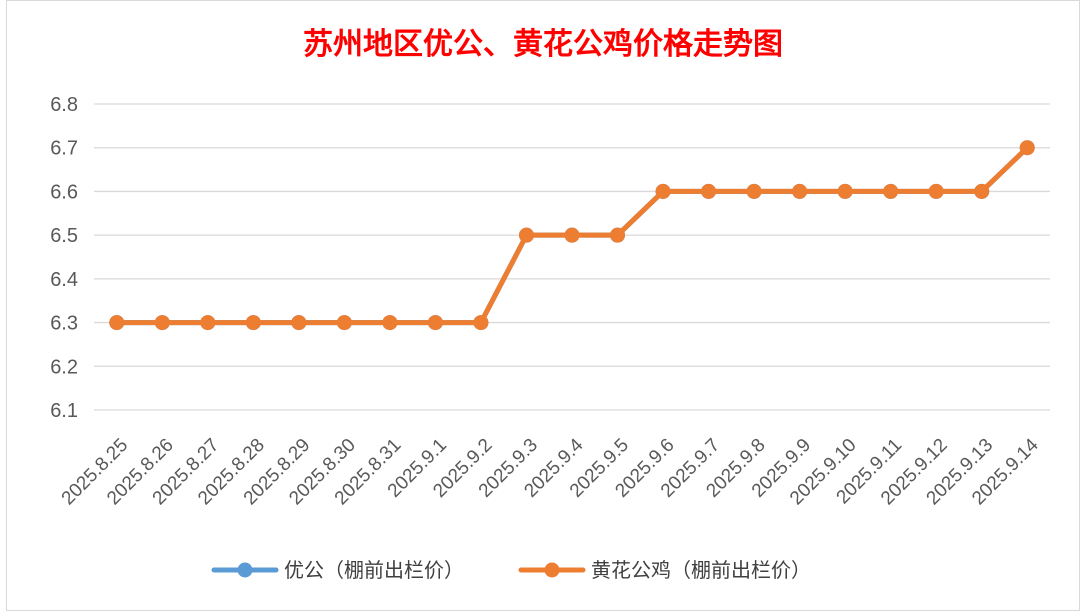  What do you see at coordinates (64, 324) in the screenshot?
I see `y-tick-label: 6.3` at bounding box center [64, 324].